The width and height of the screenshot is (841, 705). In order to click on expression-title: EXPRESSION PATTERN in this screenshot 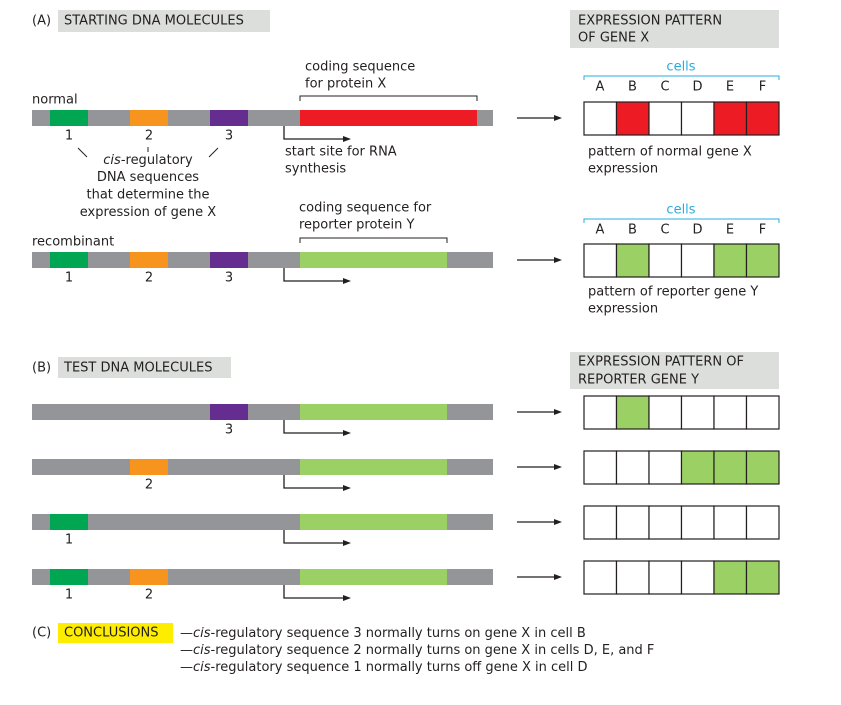, I will do `click(650, 21)`.